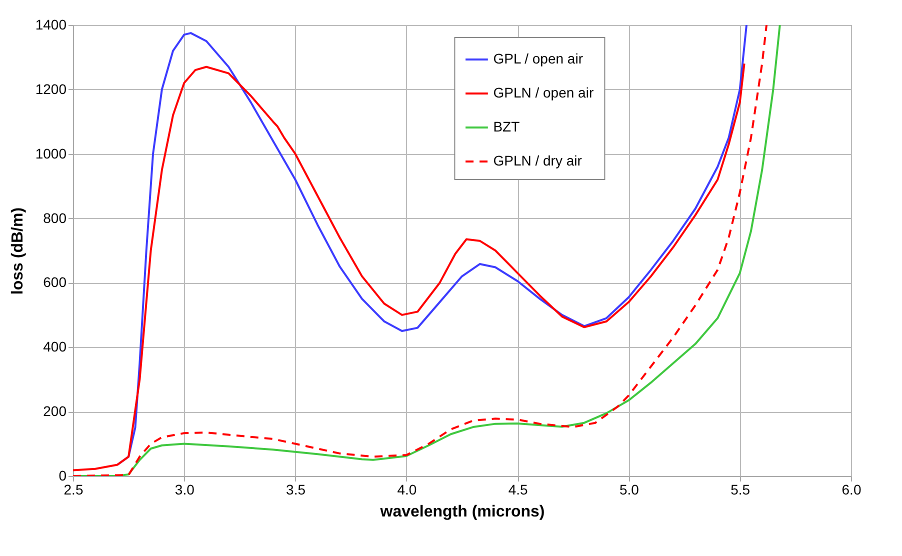 This screenshot has height=556, width=902. I want to click on x-tick-label: 4.5, so click(518, 490).